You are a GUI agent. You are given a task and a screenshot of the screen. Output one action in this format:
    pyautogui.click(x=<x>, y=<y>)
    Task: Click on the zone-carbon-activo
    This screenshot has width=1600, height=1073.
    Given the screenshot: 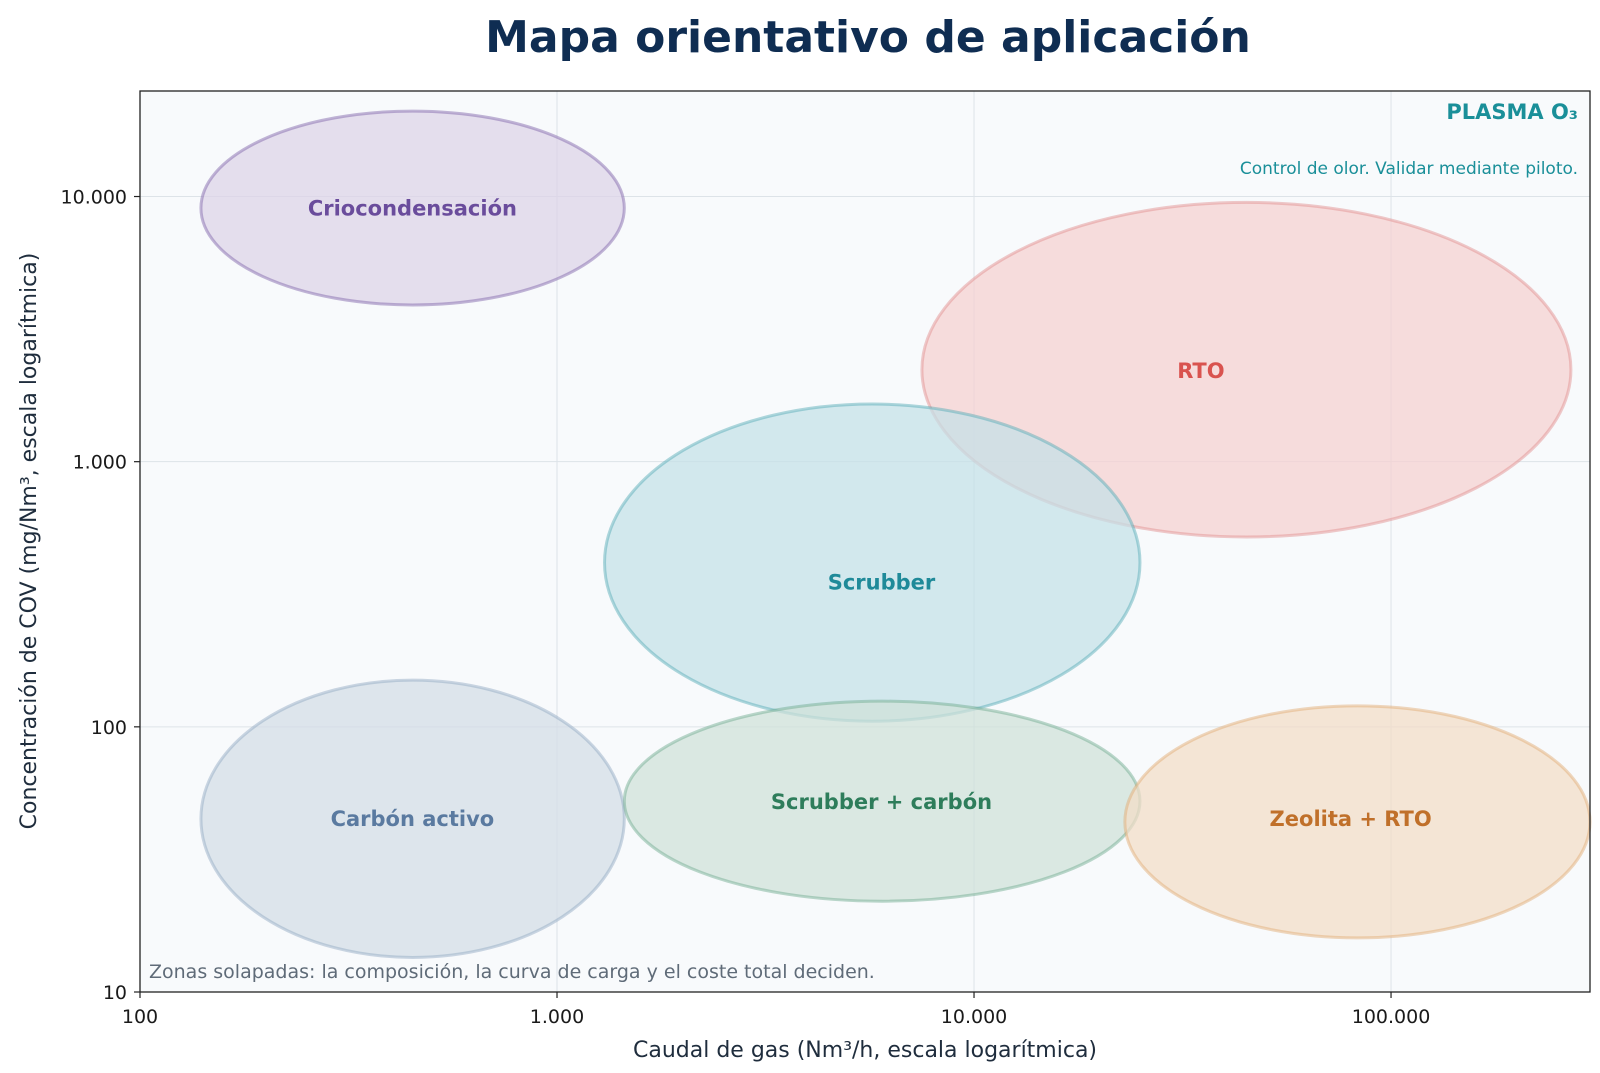 What is the action you would take?
    pyautogui.click(x=412, y=818)
    